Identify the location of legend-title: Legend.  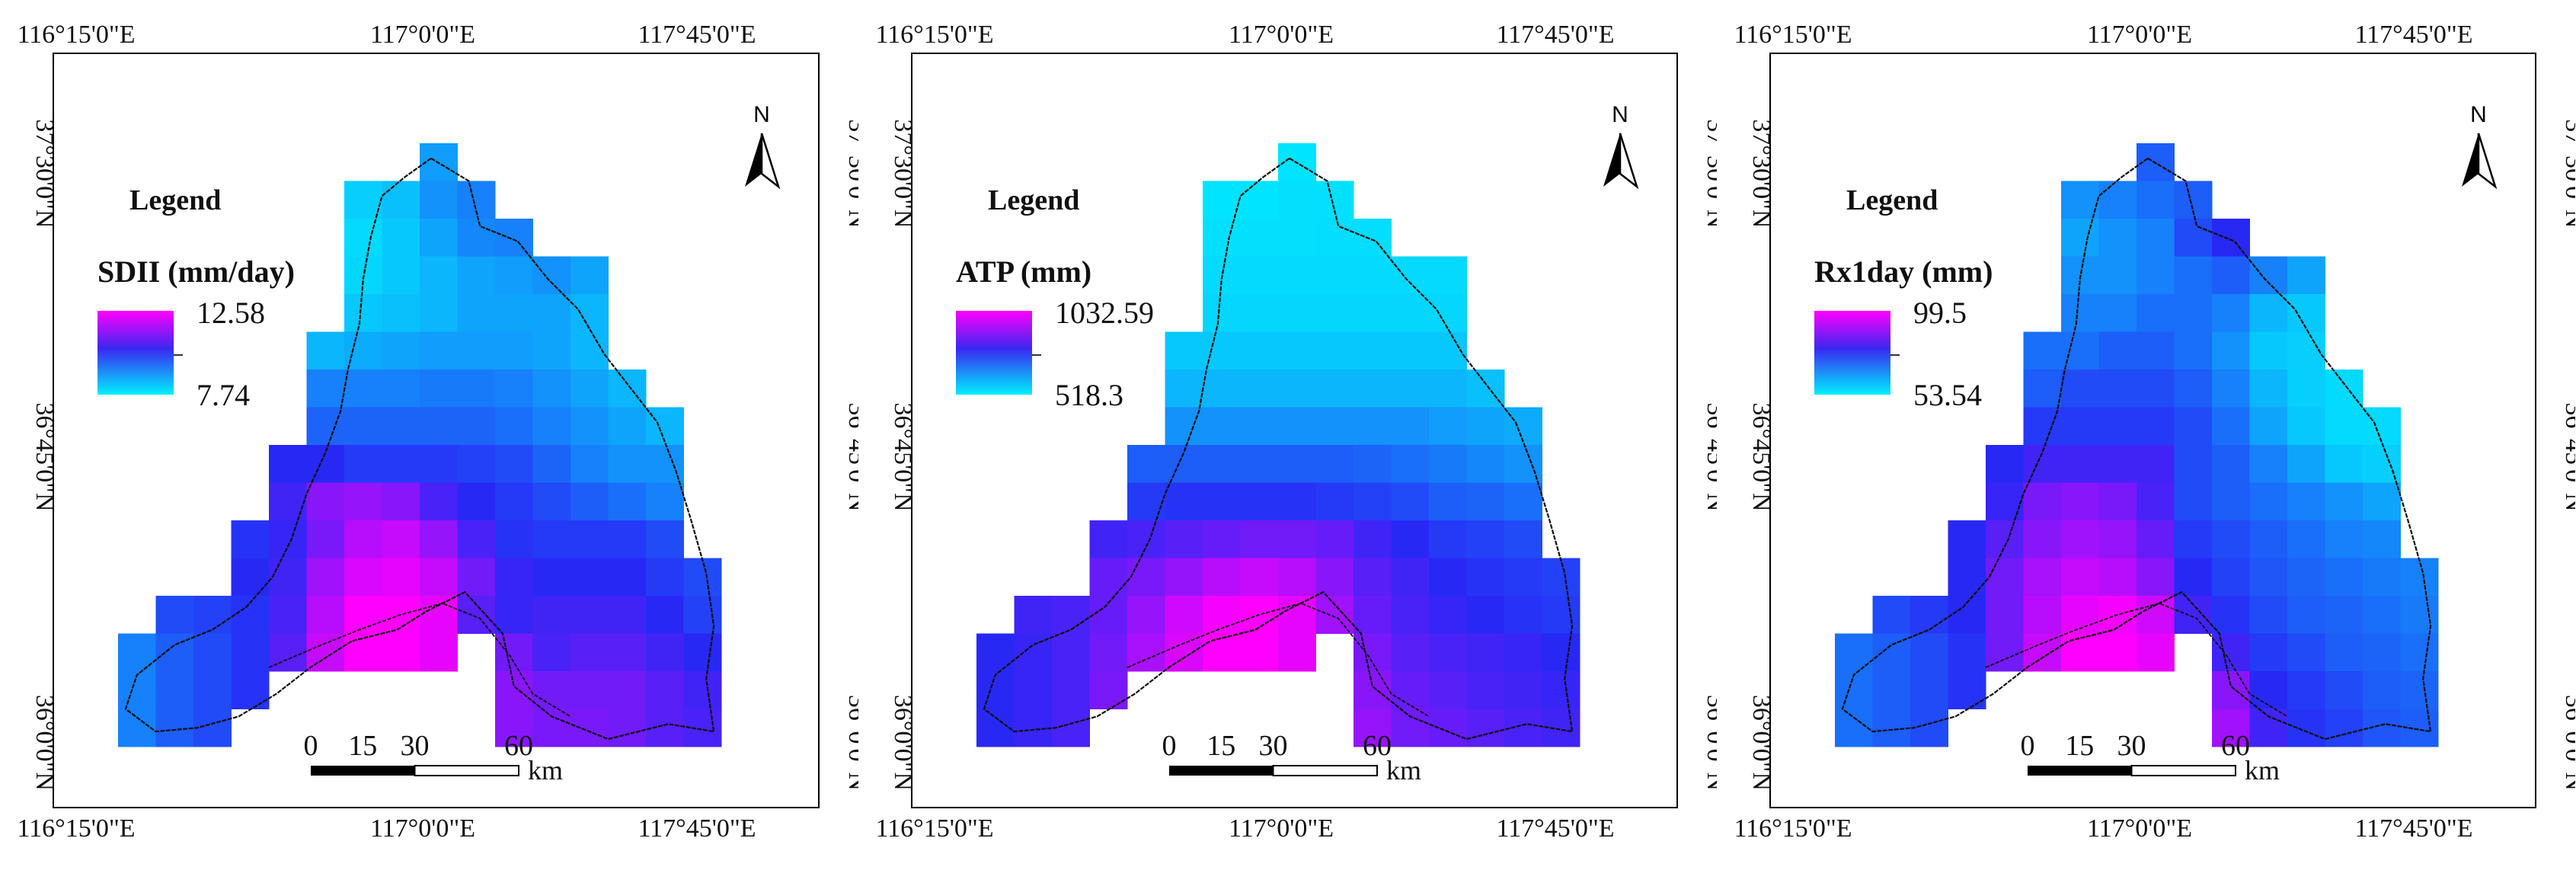
(175, 200).